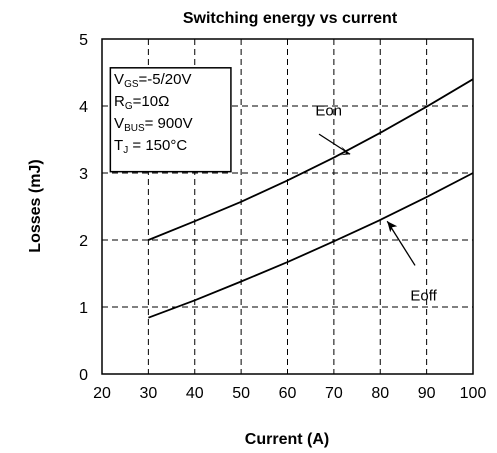 The image size is (497, 453). Describe the element at coordinates (287, 439) in the screenshot. I see `x-axis-label: Current (A)` at that location.